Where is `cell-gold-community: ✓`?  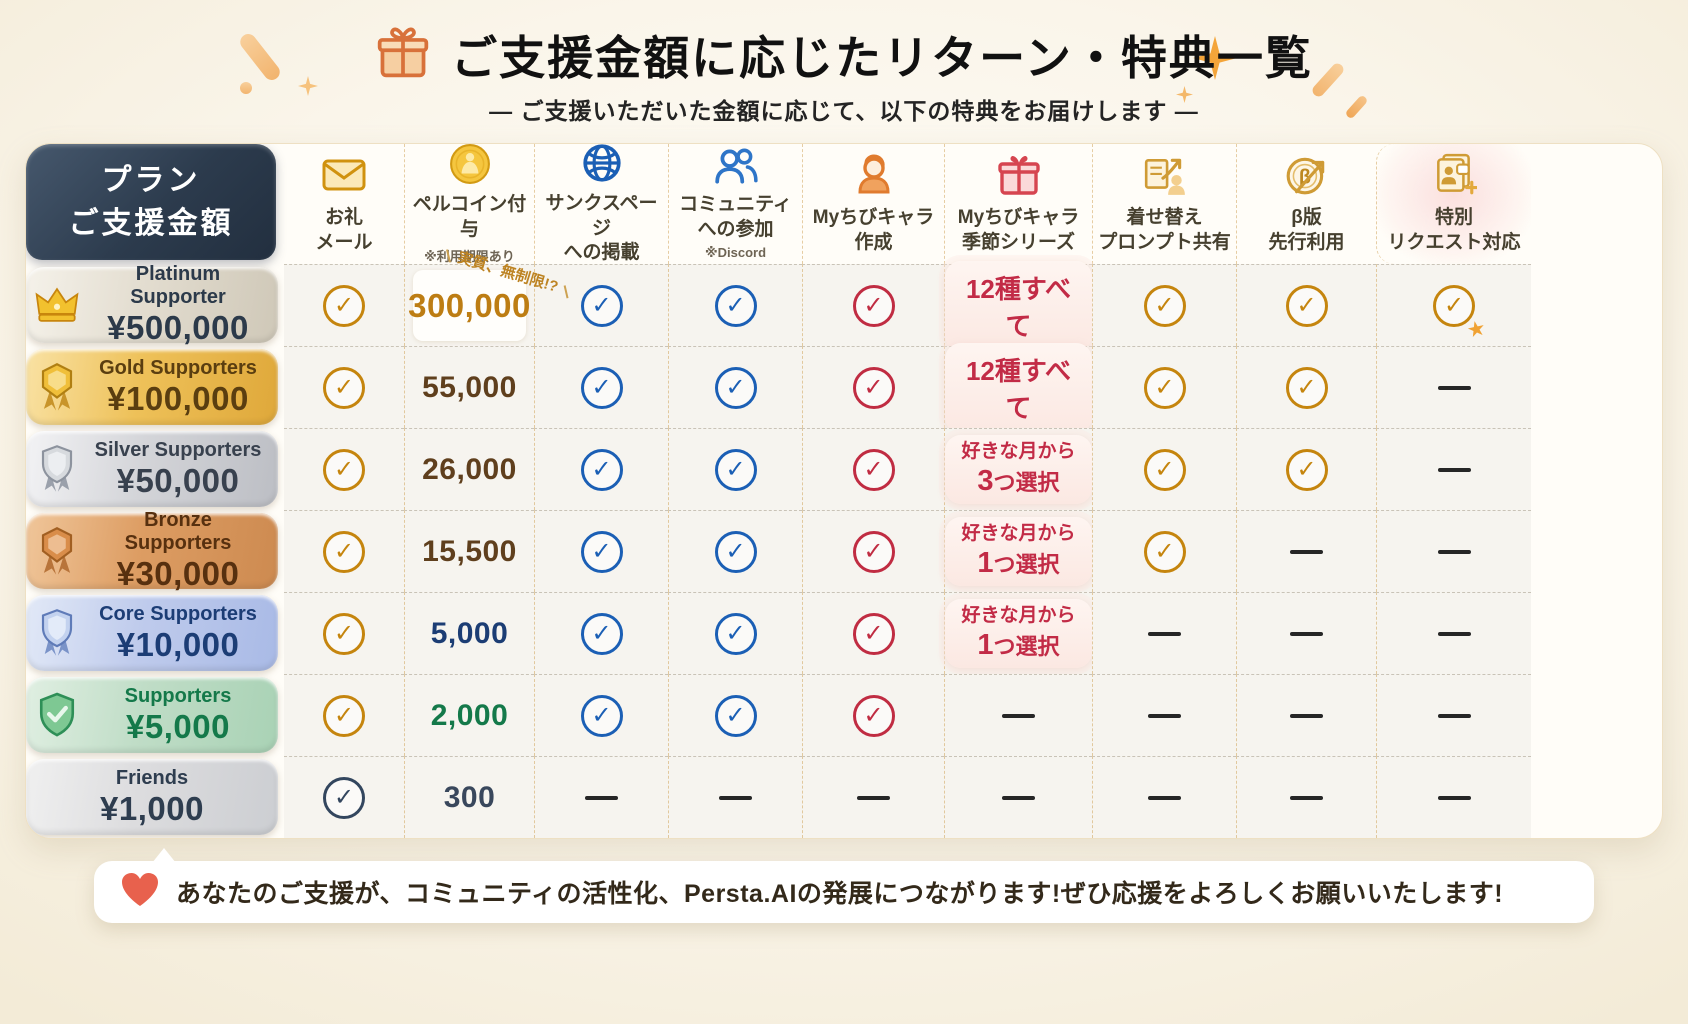
cell-gold-community: ✓ is located at coordinates (735, 387).